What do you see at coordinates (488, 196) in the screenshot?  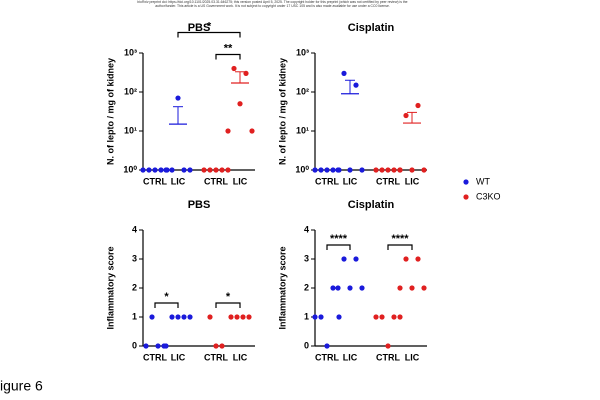 I see `legend-label: C3KO` at bounding box center [488, 196].